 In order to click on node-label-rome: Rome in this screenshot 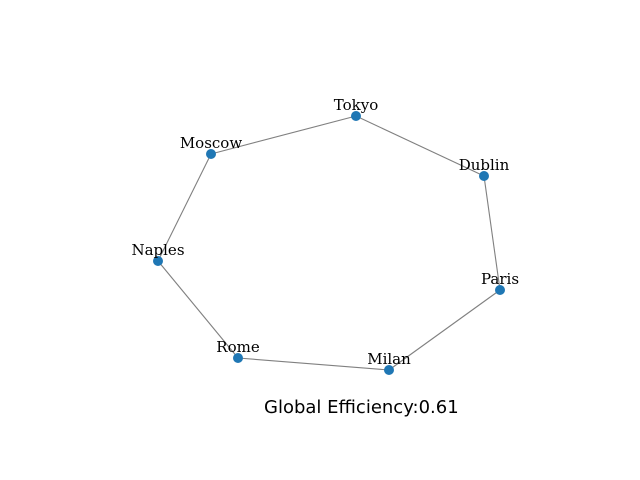, I will do `click(238, 347)`.